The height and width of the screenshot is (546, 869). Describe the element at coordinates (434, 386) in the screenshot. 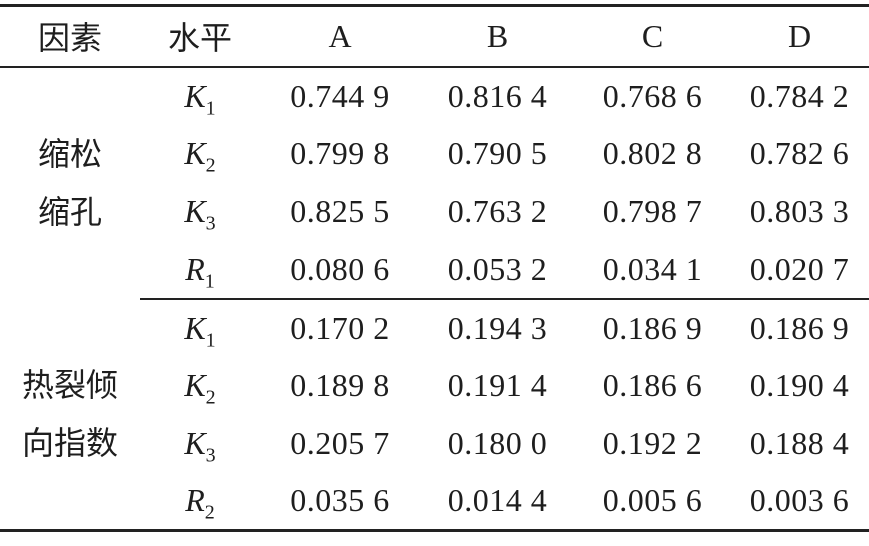

I see `table-row: K2 0.189 8 0.191 4 0.186 6 0.190 4` at that location.